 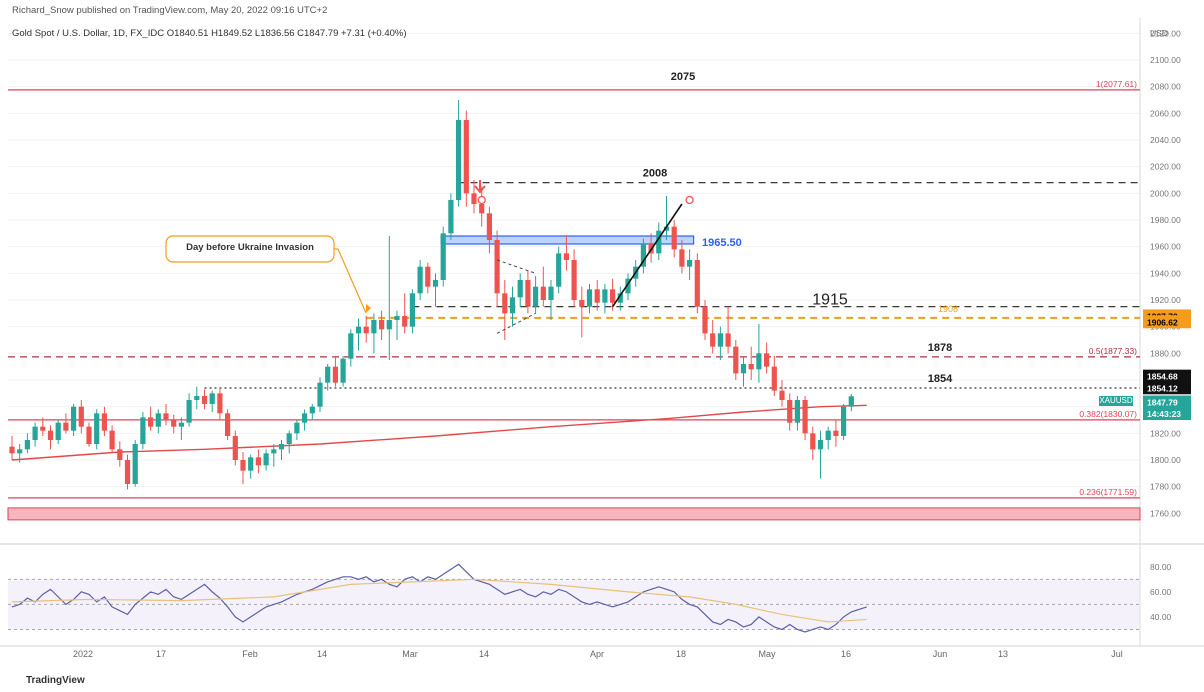 What do you see at coordinates (1165, 353) in the screenshot?
I see `price-tick-label: 1880.00` at bounding box center [1165, 353].